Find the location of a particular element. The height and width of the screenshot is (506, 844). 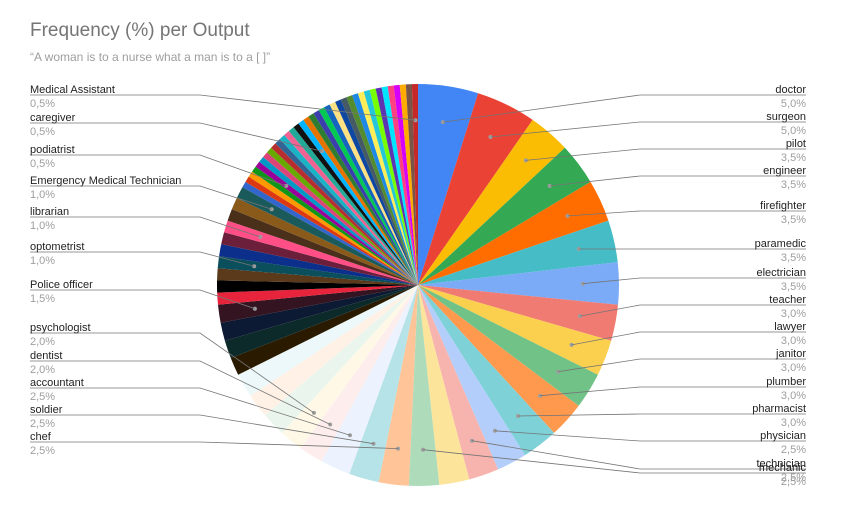

pie-slice-soldier is located at coordinates (383, 384).